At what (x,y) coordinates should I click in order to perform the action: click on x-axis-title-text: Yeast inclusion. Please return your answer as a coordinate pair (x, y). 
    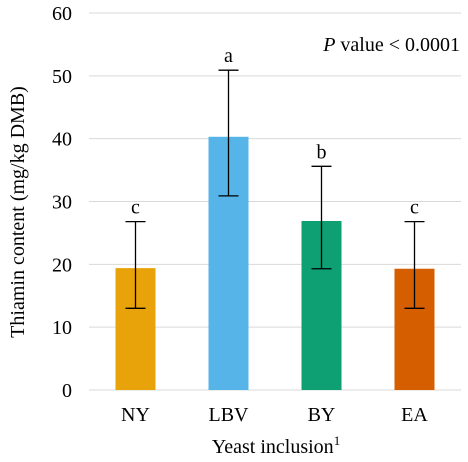
    Looking at the image, I should click on (273, 447).